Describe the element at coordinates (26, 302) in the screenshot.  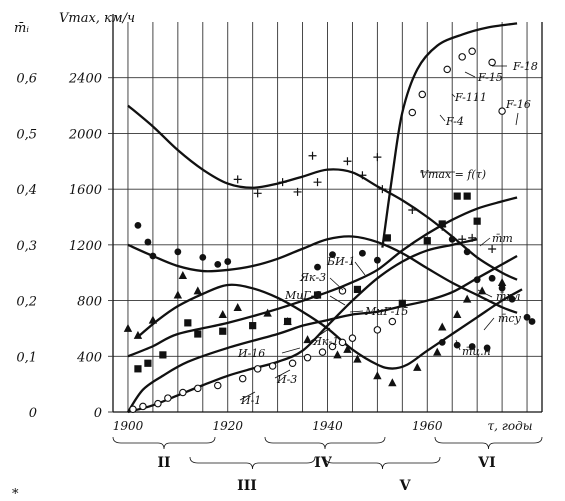
I see `y-left-tick-label: 0,2` at that location.